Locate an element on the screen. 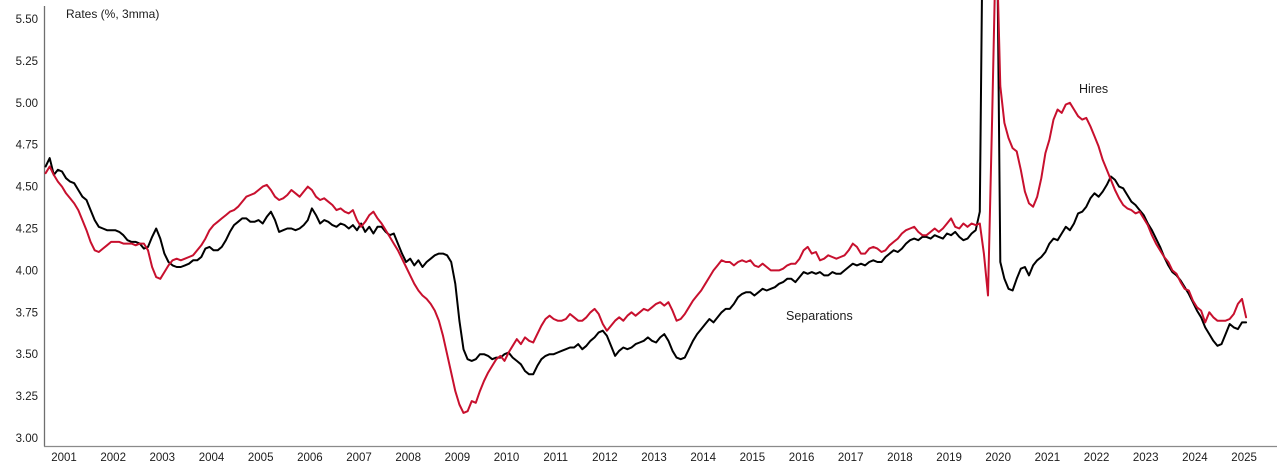  x-tick-label: 2004 is located at coordinates (212, 458).